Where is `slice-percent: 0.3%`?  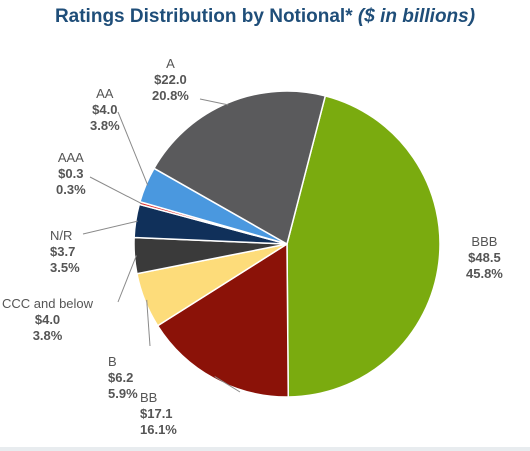 slice-percent: 0.3% is located at coordinates (71, 189).